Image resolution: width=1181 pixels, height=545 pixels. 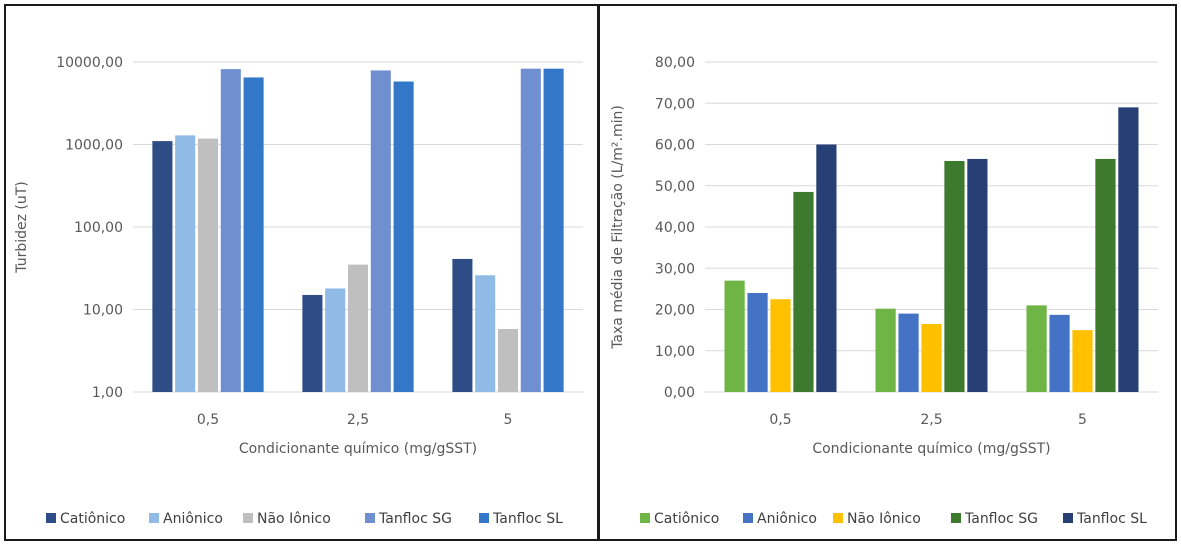 I want to click on y-tick-label: 70,00, so click(x=675, y=104).